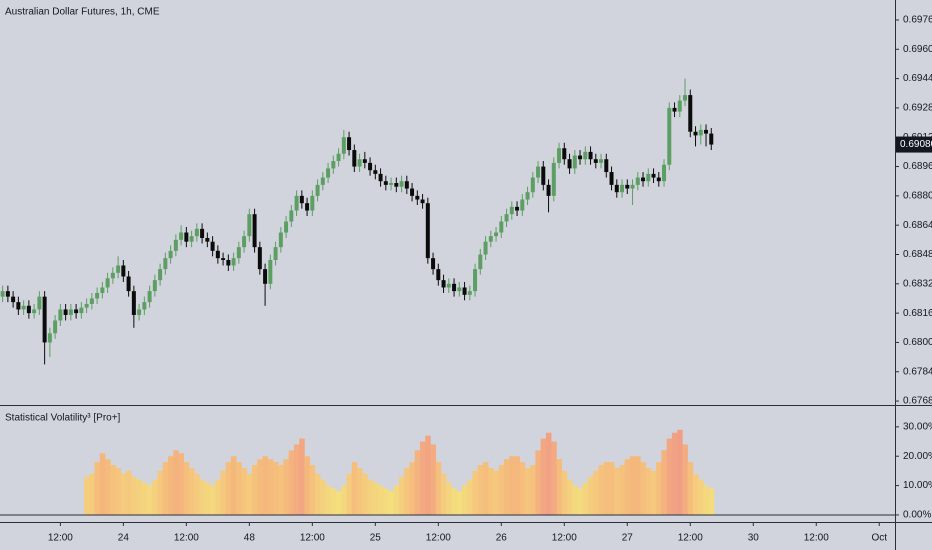  Describe the element at coordinates (63, 418) in the screenshot. I see `indicator-title: Statistical Volatility³ [Pro+]` at that location.